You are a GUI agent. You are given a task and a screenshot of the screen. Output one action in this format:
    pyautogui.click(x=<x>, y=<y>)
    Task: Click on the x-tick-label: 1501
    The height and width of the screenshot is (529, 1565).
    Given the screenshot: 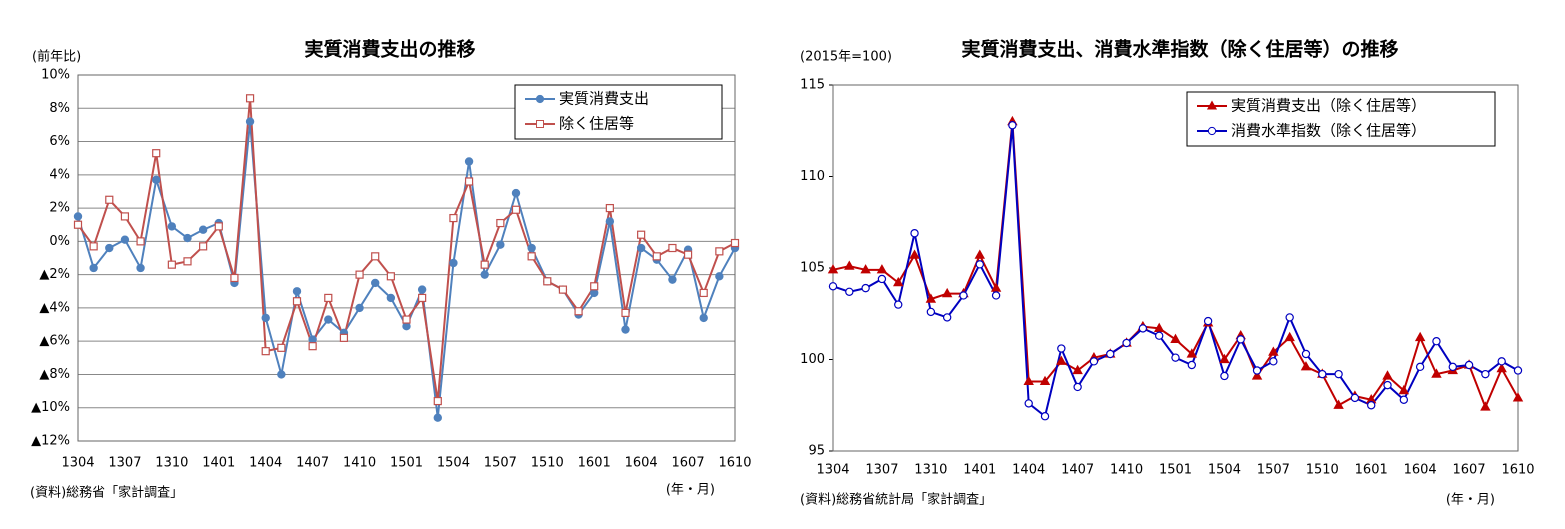 What is the action you would take?
    pyautogui.click(x=1175, y=470)
    